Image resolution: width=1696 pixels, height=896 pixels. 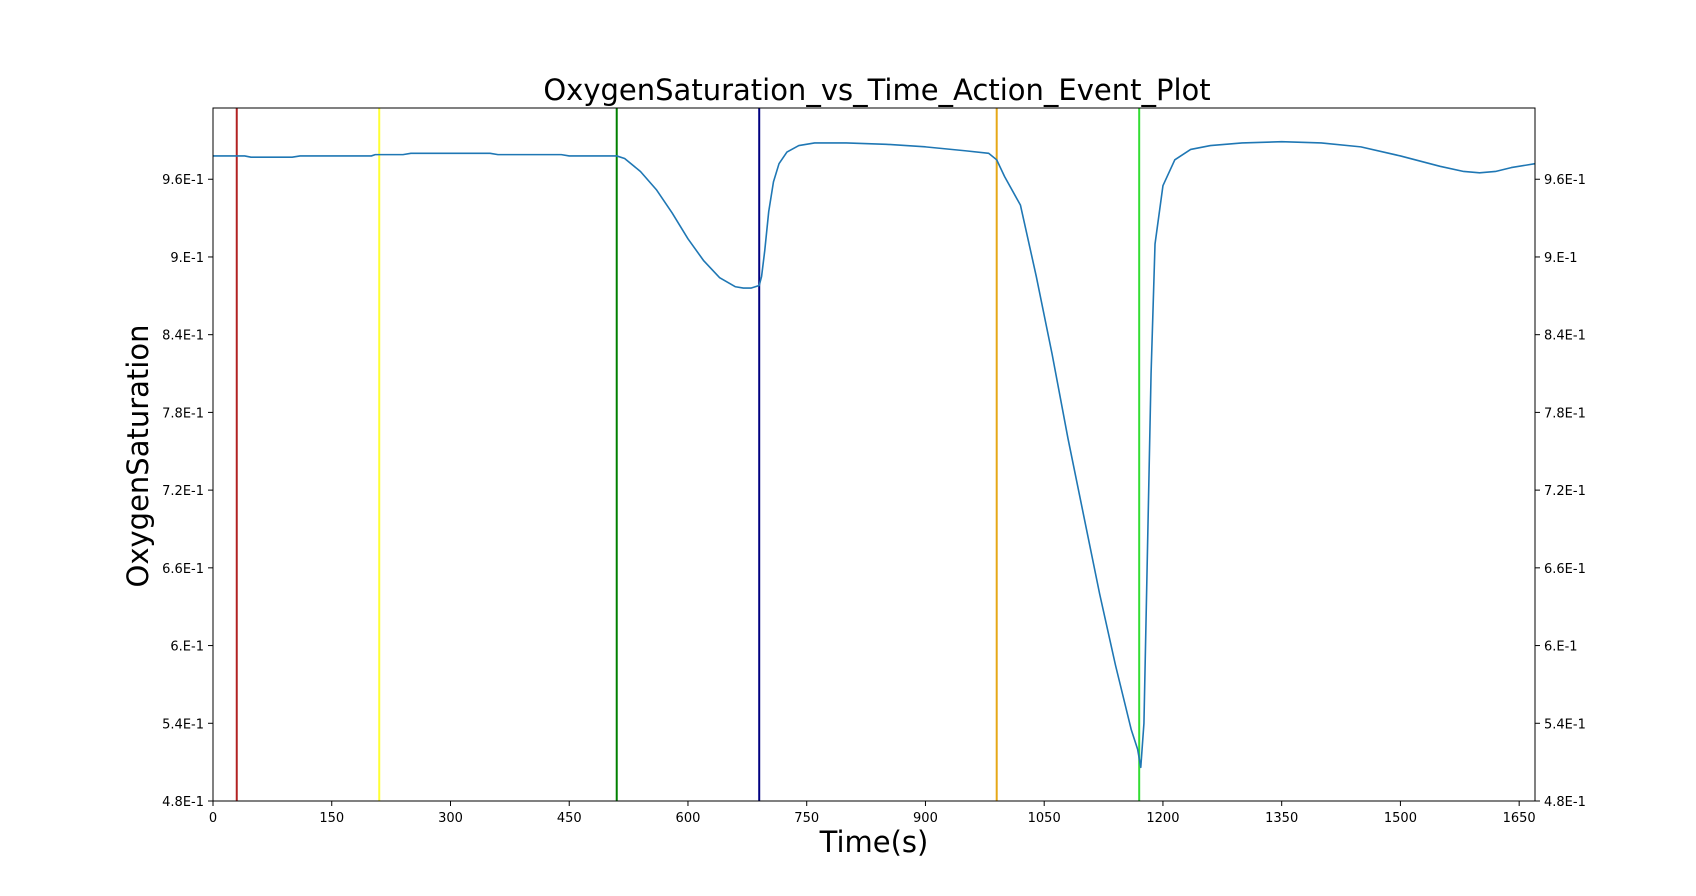 What do you see at coordinates (1565, 491) in the screenshot?
I see `y-tick-label-right: 7.2E-1` at bounding box center [1565, 491].